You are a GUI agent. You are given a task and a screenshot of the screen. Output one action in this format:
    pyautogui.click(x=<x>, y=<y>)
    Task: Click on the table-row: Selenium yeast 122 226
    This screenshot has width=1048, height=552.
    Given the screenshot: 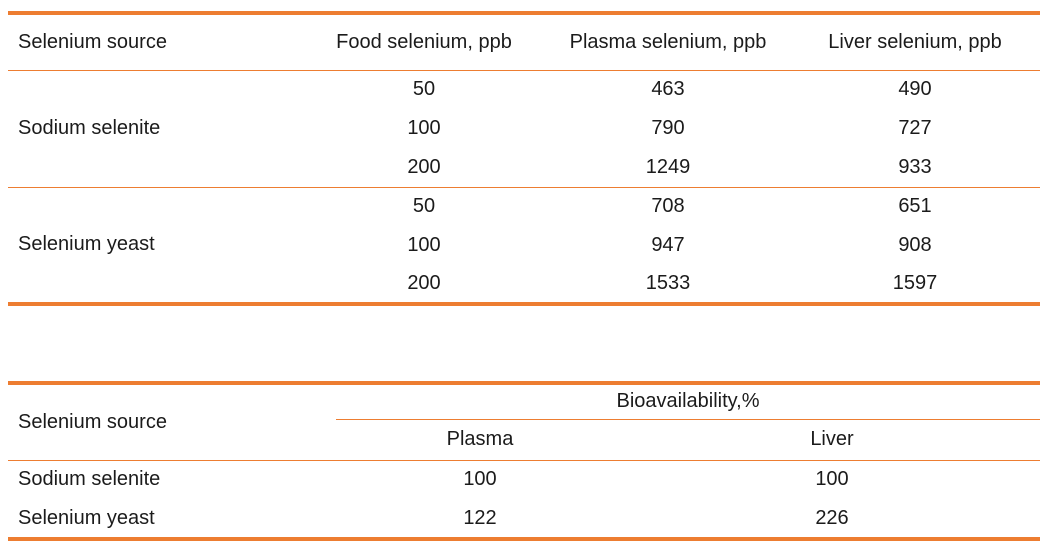 What is the action you would take?
    pyautogui.click(x=524, y=519)
    